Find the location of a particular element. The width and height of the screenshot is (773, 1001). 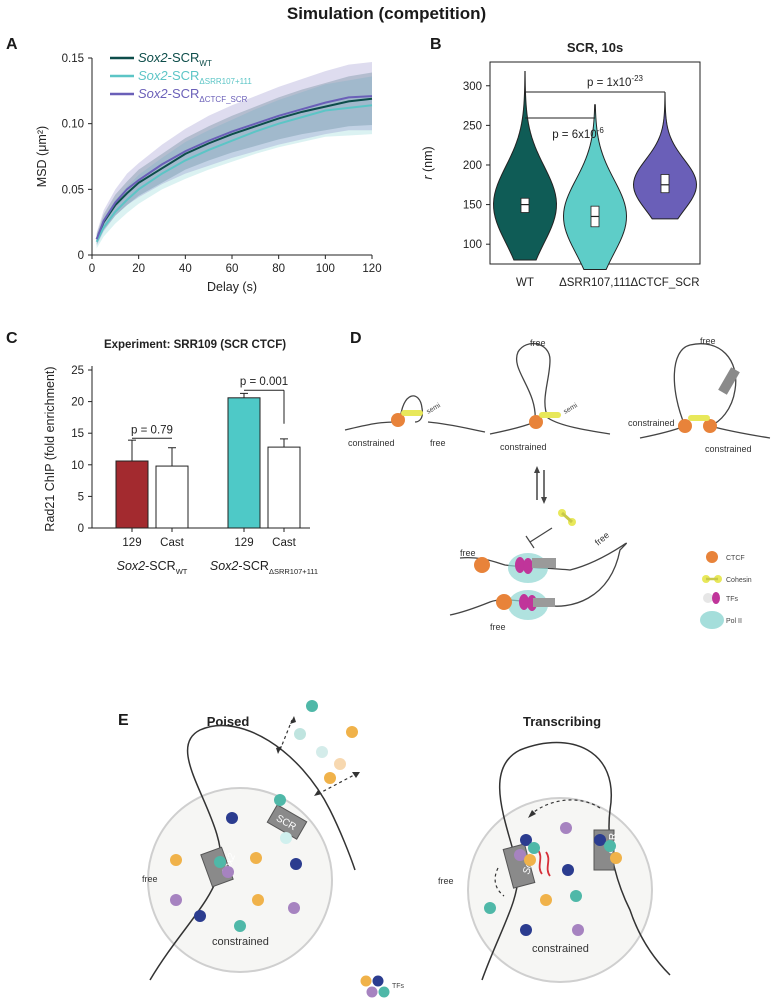

constrained-label-poised: constrained is located at coordinates (240, 942).